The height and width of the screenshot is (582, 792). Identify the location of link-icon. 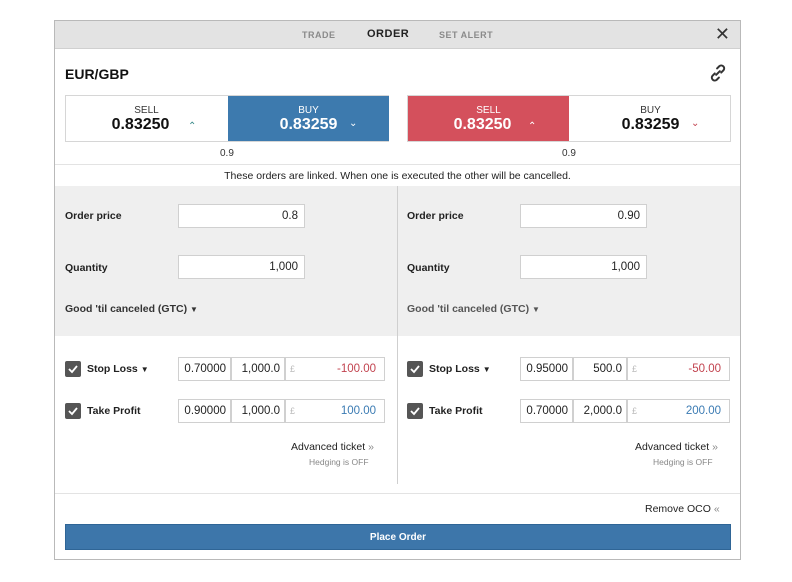
(718, 73).